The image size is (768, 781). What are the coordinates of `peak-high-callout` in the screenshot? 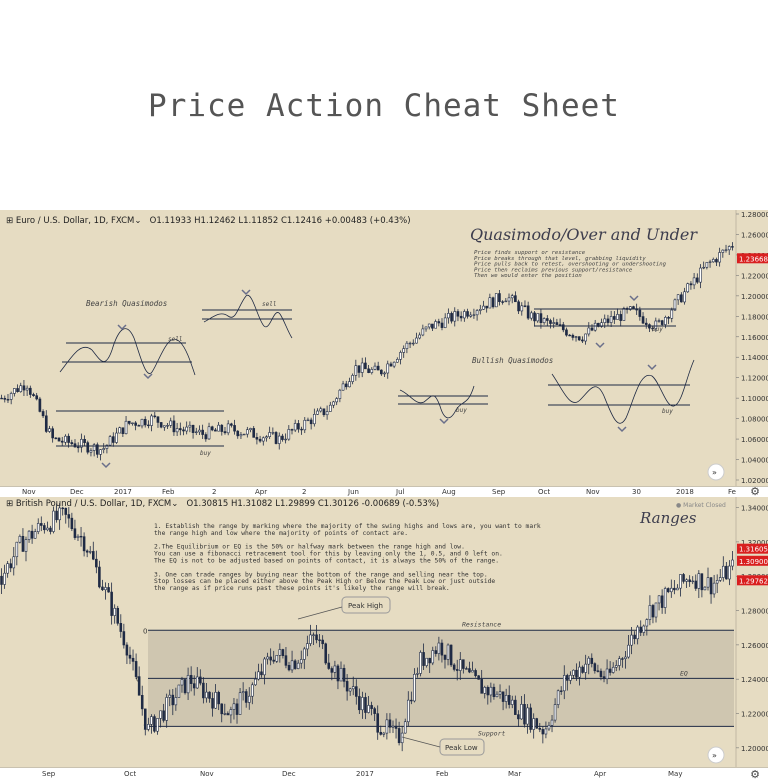 It's located at (366, 605).